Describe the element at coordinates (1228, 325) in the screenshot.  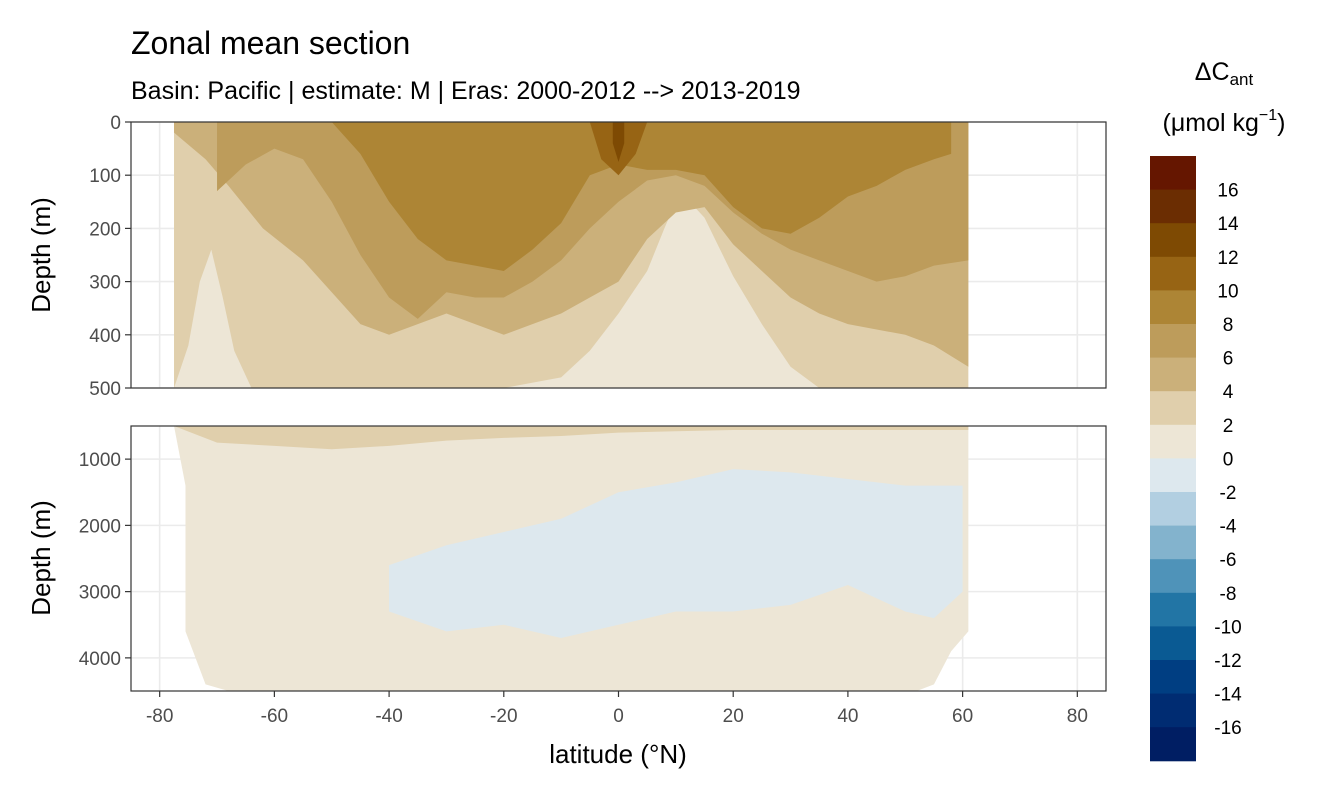
I see `legend-label: 8` at that location.